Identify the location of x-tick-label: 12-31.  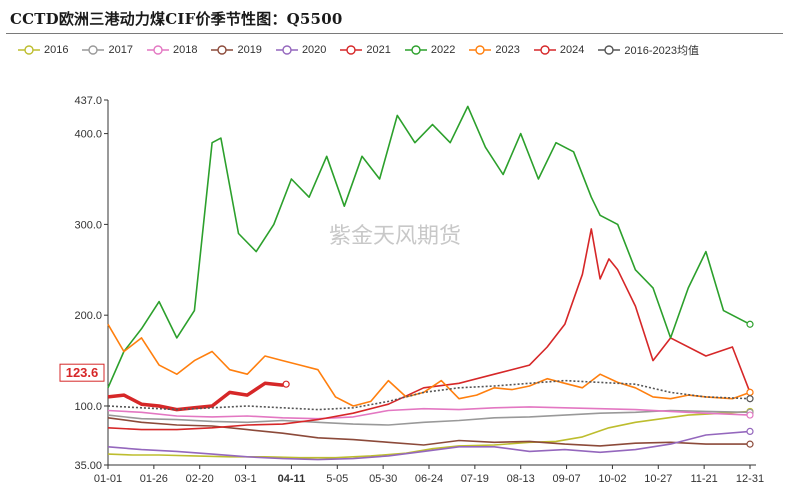
(750, 479).